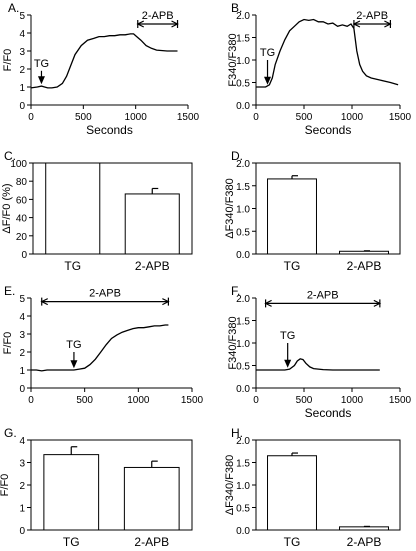  What do you see at coordinates (22, 16) in the screenshot?
I see `y-tick-label: 5` at bounding box center [22, 16].